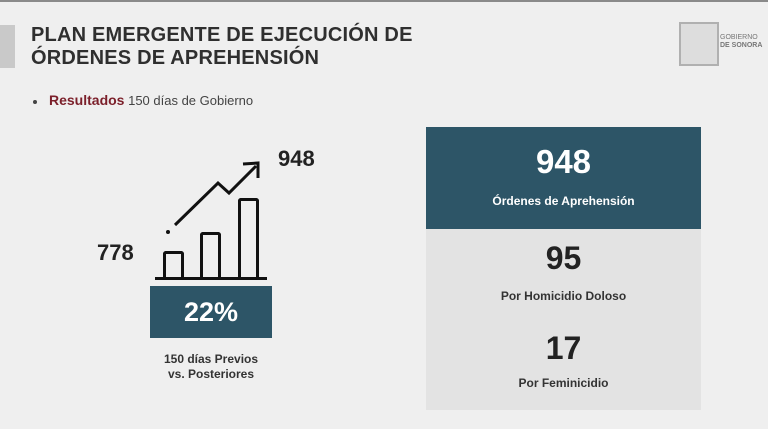  Describe the element at coordinates (211, 374) in the screenshot. I see `caption-line-2: vs. Posteriores` at that location.